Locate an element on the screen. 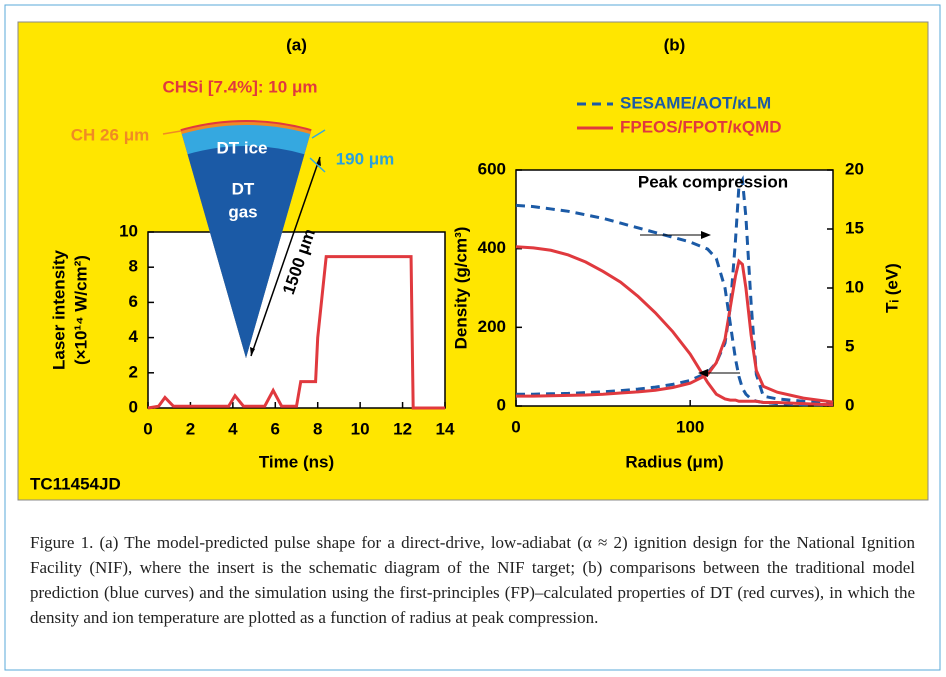  y2-tick-label: 15 is located at coordinates (854, 227).